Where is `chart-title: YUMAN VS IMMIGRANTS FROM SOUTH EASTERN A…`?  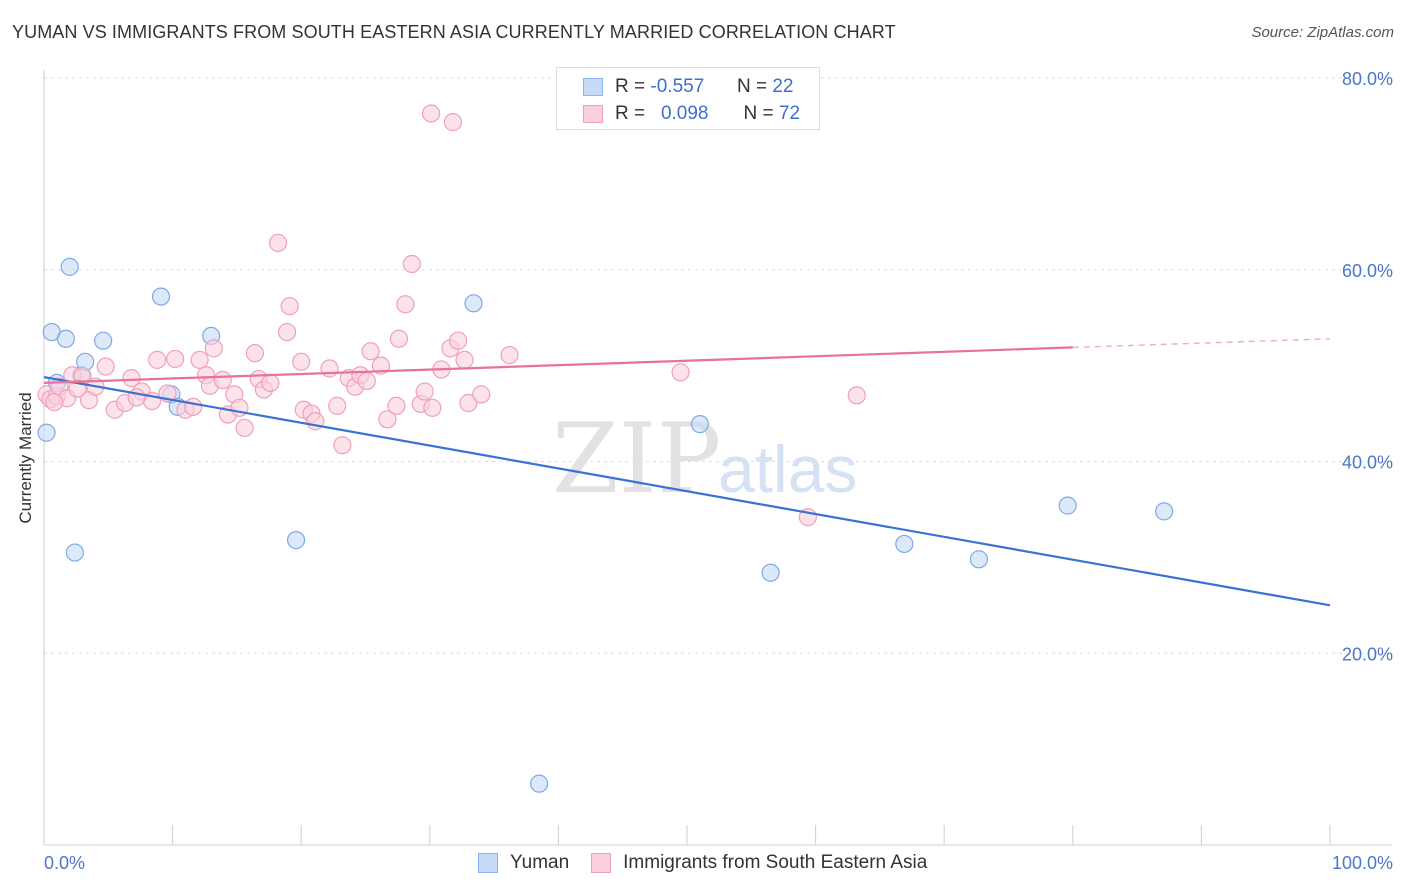 chart-title: YUMAN VS IMMIGRANTS FROM SOUTH EASTERN A… is located at coordinates (454, 32).